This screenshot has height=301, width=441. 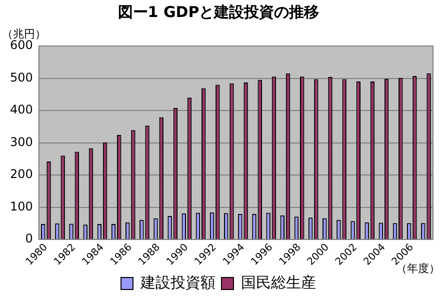 What do you see at coordinates (24, 33) in the screenshot?
I see `y-axis-title: （兆円）` at bounding box center [24, 33].